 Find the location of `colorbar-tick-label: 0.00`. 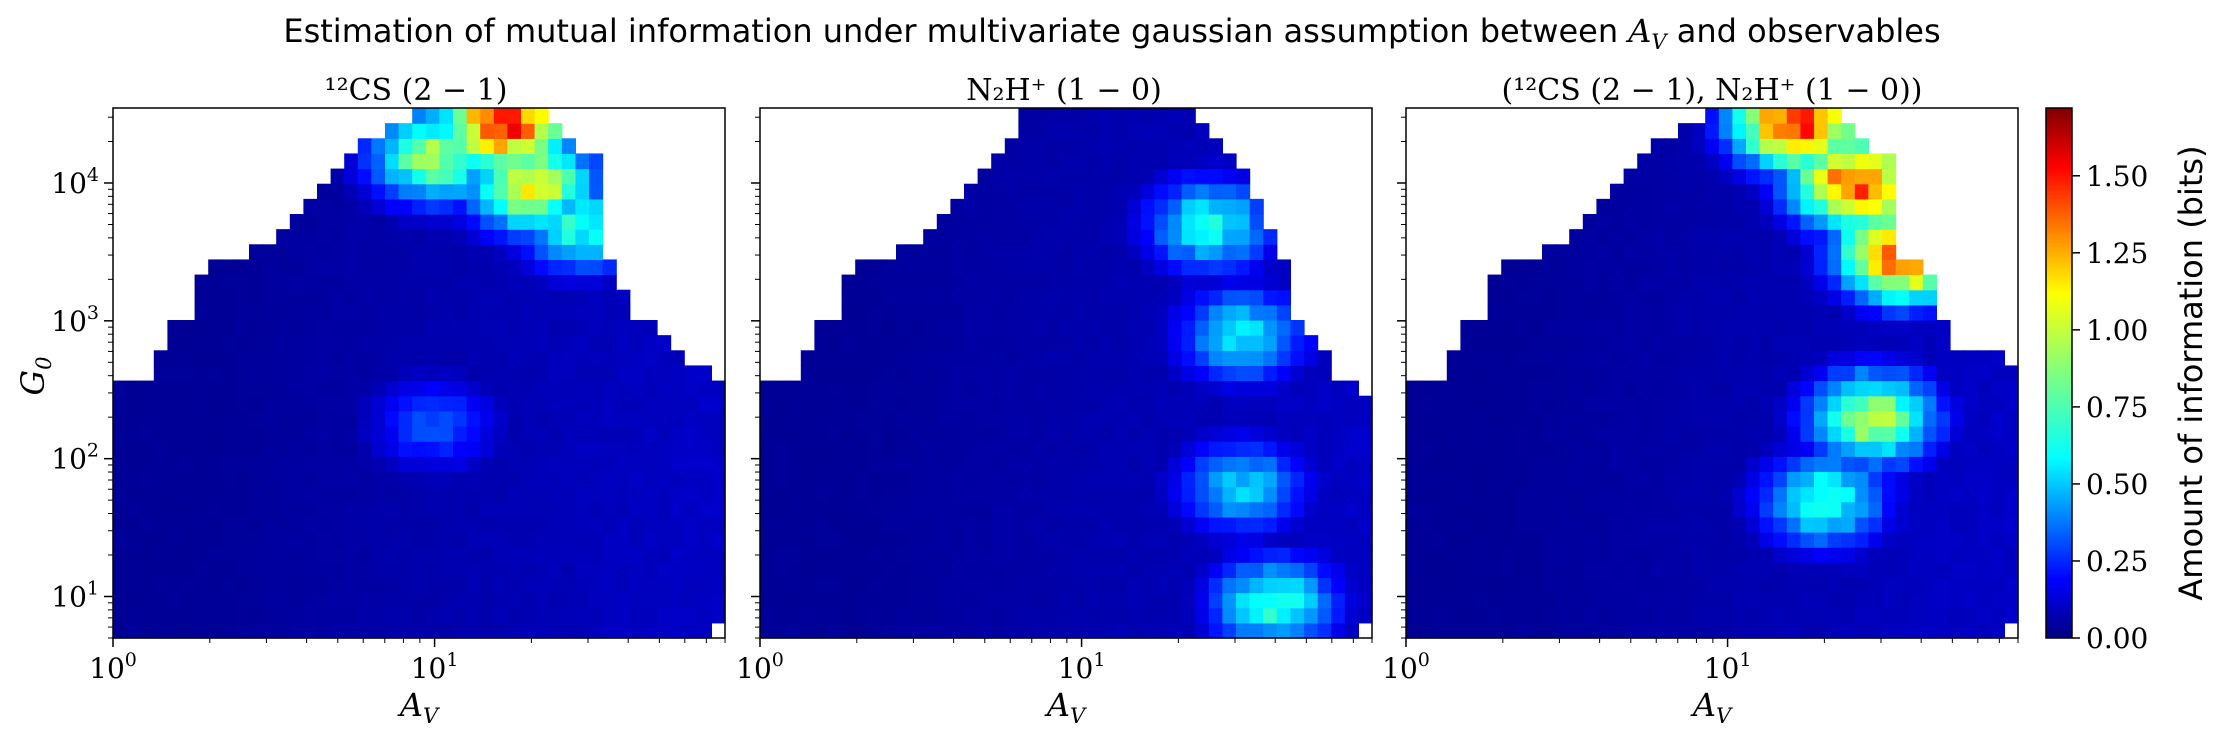

colorbar-tick-label: 0.00 is located at coordinates (2117, 638).